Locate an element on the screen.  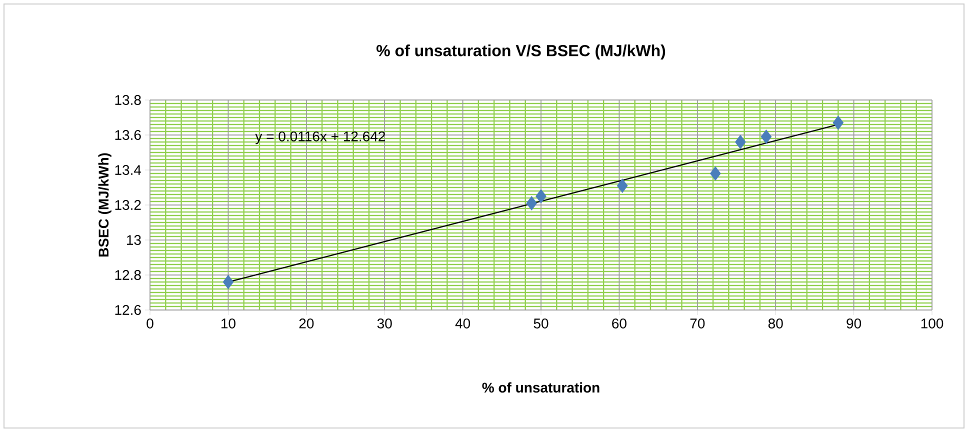
x-tick-label: 80 is located at coordinates (775, 323).